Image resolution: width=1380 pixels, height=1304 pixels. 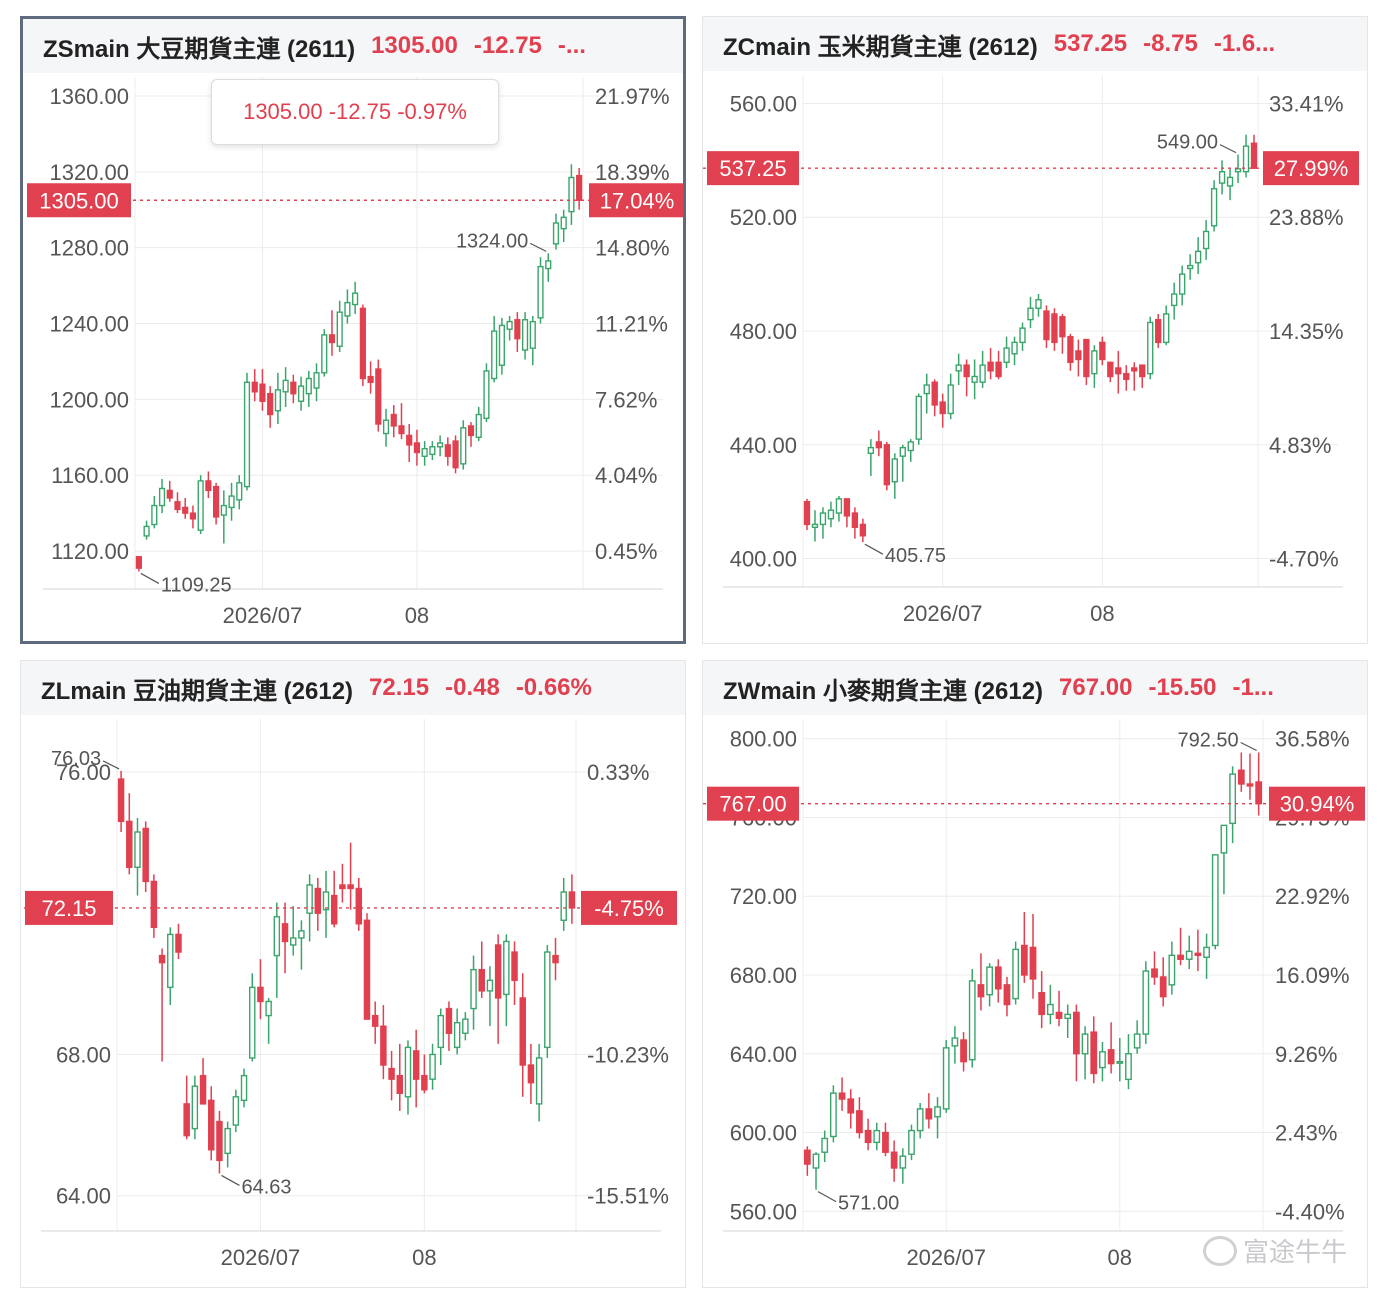 What do you see at coordinates (628, 1196) in the screenshot?
I see `pct-tick-label: -15.51%` at bounding box center [628, 1196].